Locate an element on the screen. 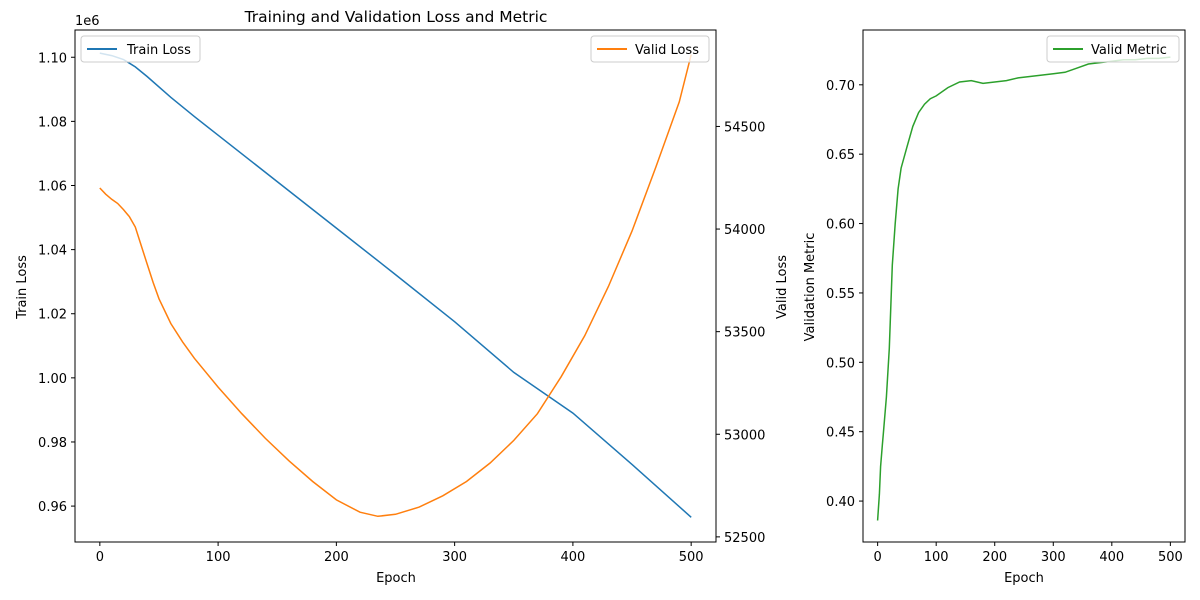  legend-valid-box is located at coordinates (650, 49).